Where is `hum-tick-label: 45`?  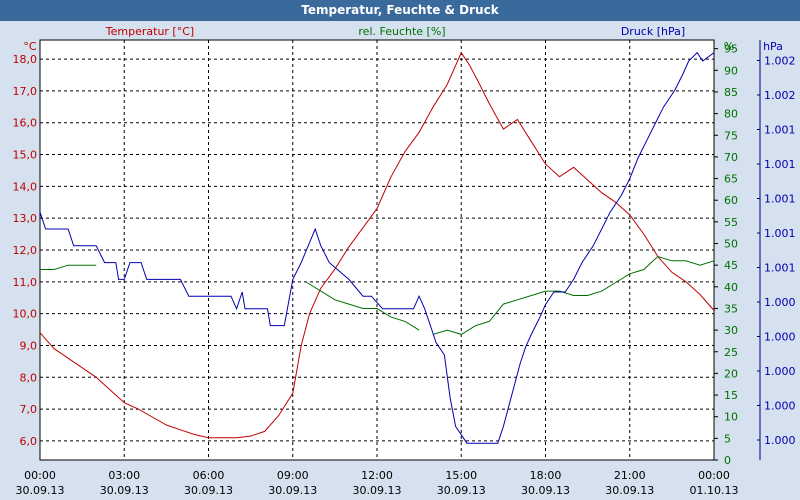
hum-tick-label: 45 is located at coordinates (731, 265).